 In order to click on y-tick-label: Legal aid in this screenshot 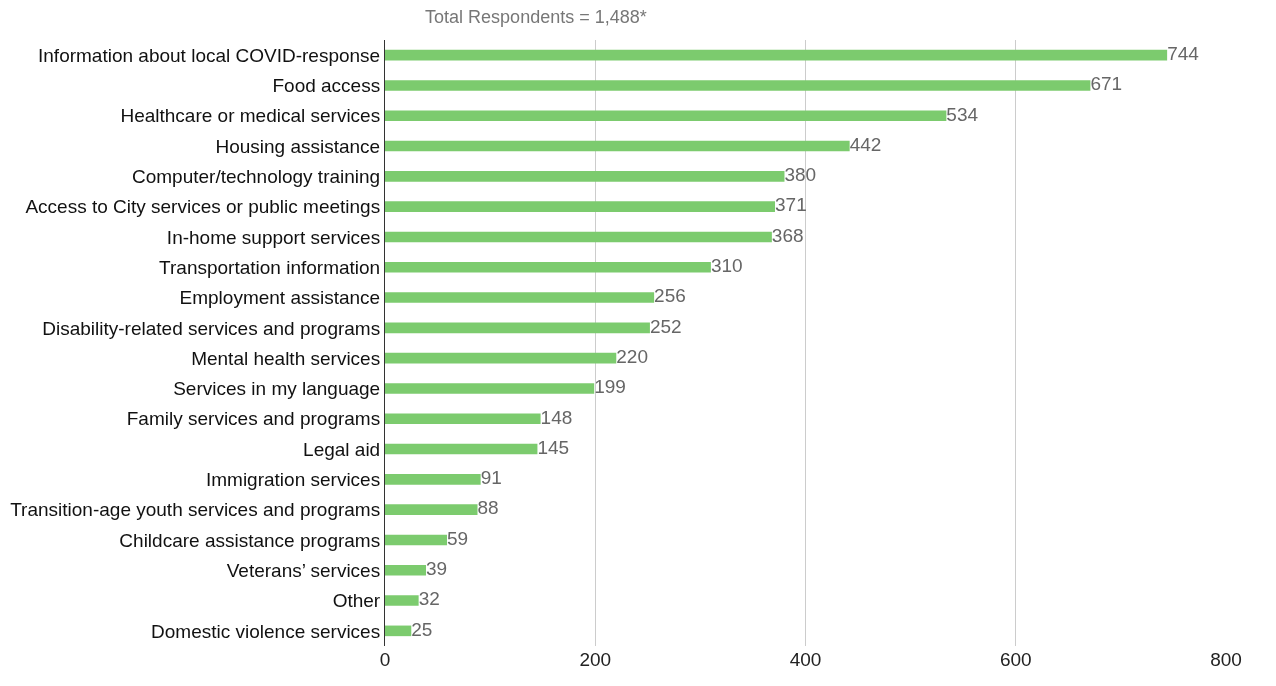, I will do `click(342, 449)`.